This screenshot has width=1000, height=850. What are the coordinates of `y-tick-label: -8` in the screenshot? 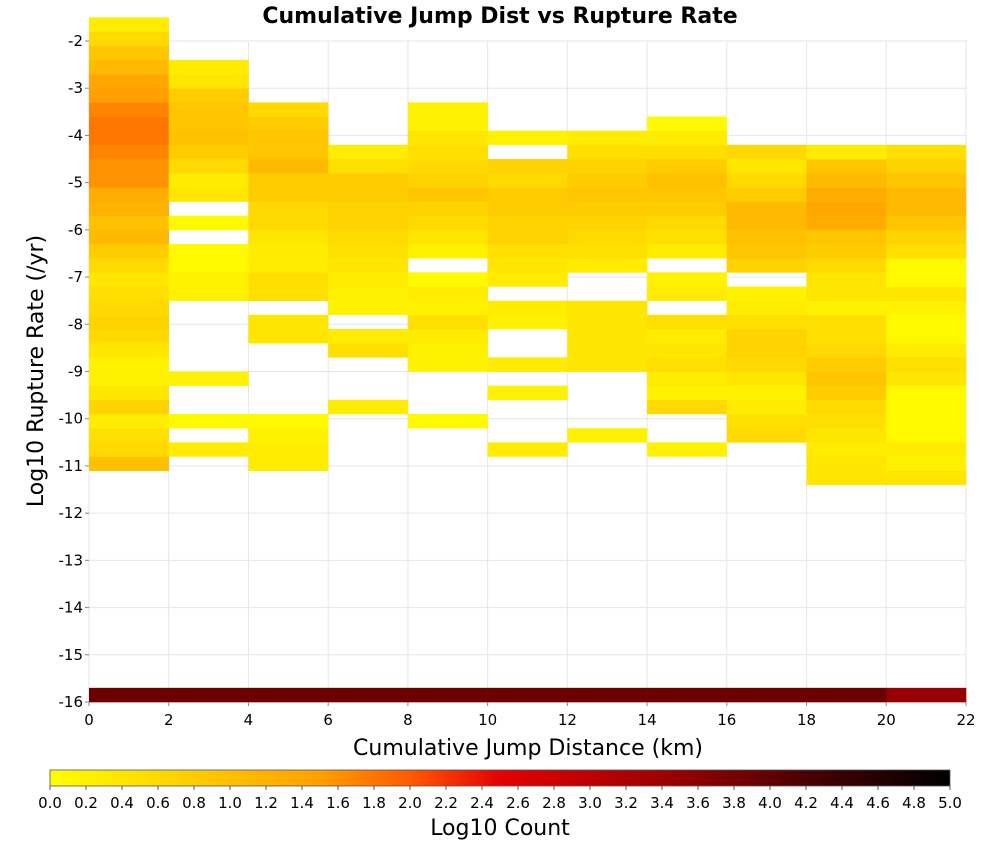 It's located at (75, 324).